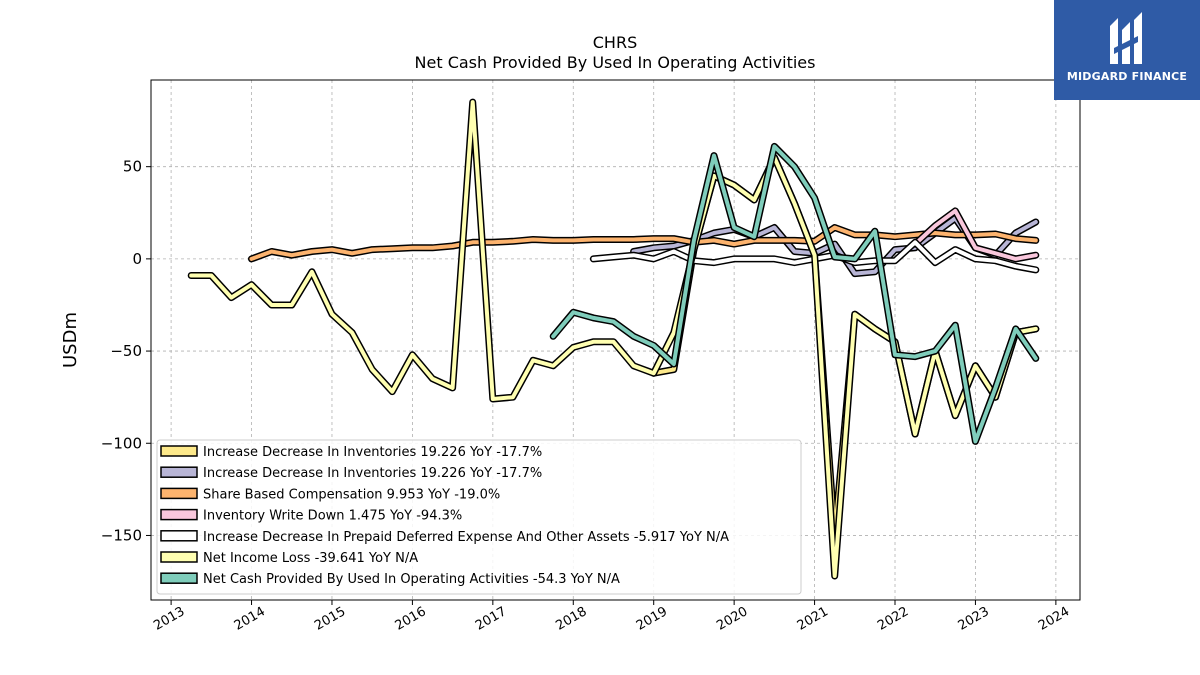 The image size is (1200, 675). Describe the element at coordinates (169, 619) in the screenshot. I see `x-tick-label: 2013` at that location.